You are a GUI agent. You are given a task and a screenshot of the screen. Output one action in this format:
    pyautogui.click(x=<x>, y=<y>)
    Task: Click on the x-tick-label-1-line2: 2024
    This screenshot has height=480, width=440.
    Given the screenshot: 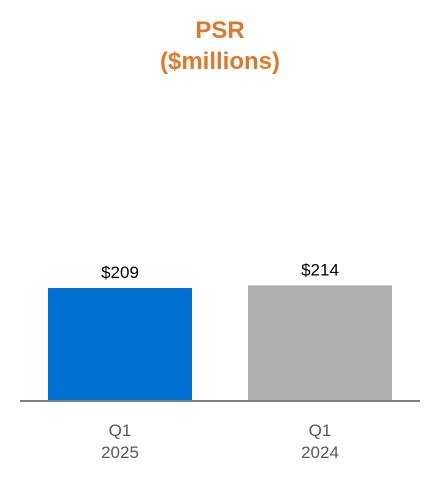 What is the action you would take?
    pyautogui.click(x=320, y=452)
    